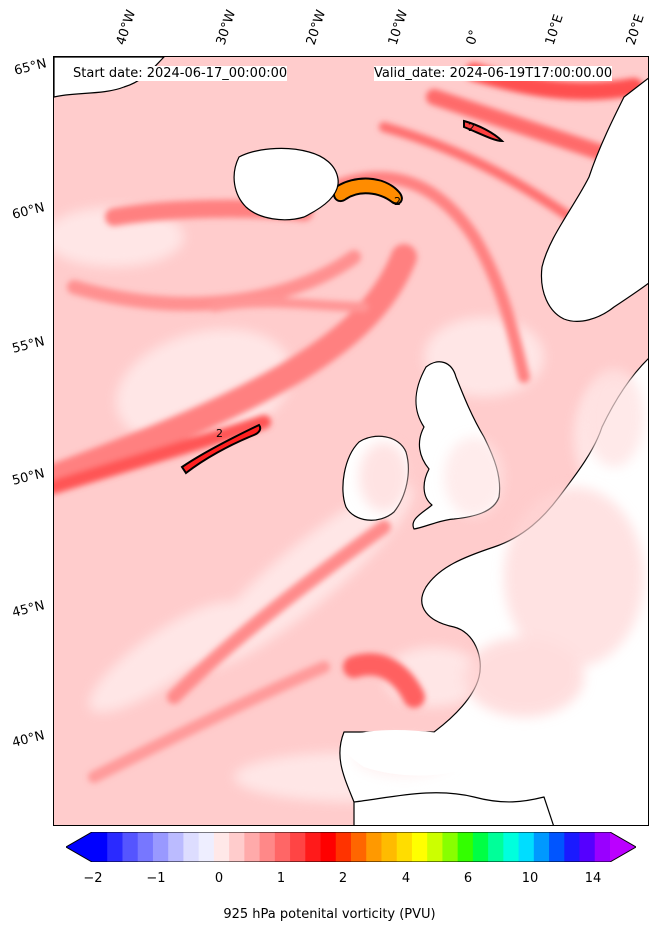 The image size is (659, 936). I want to click on pv-core-iceland, so click(367, 191).